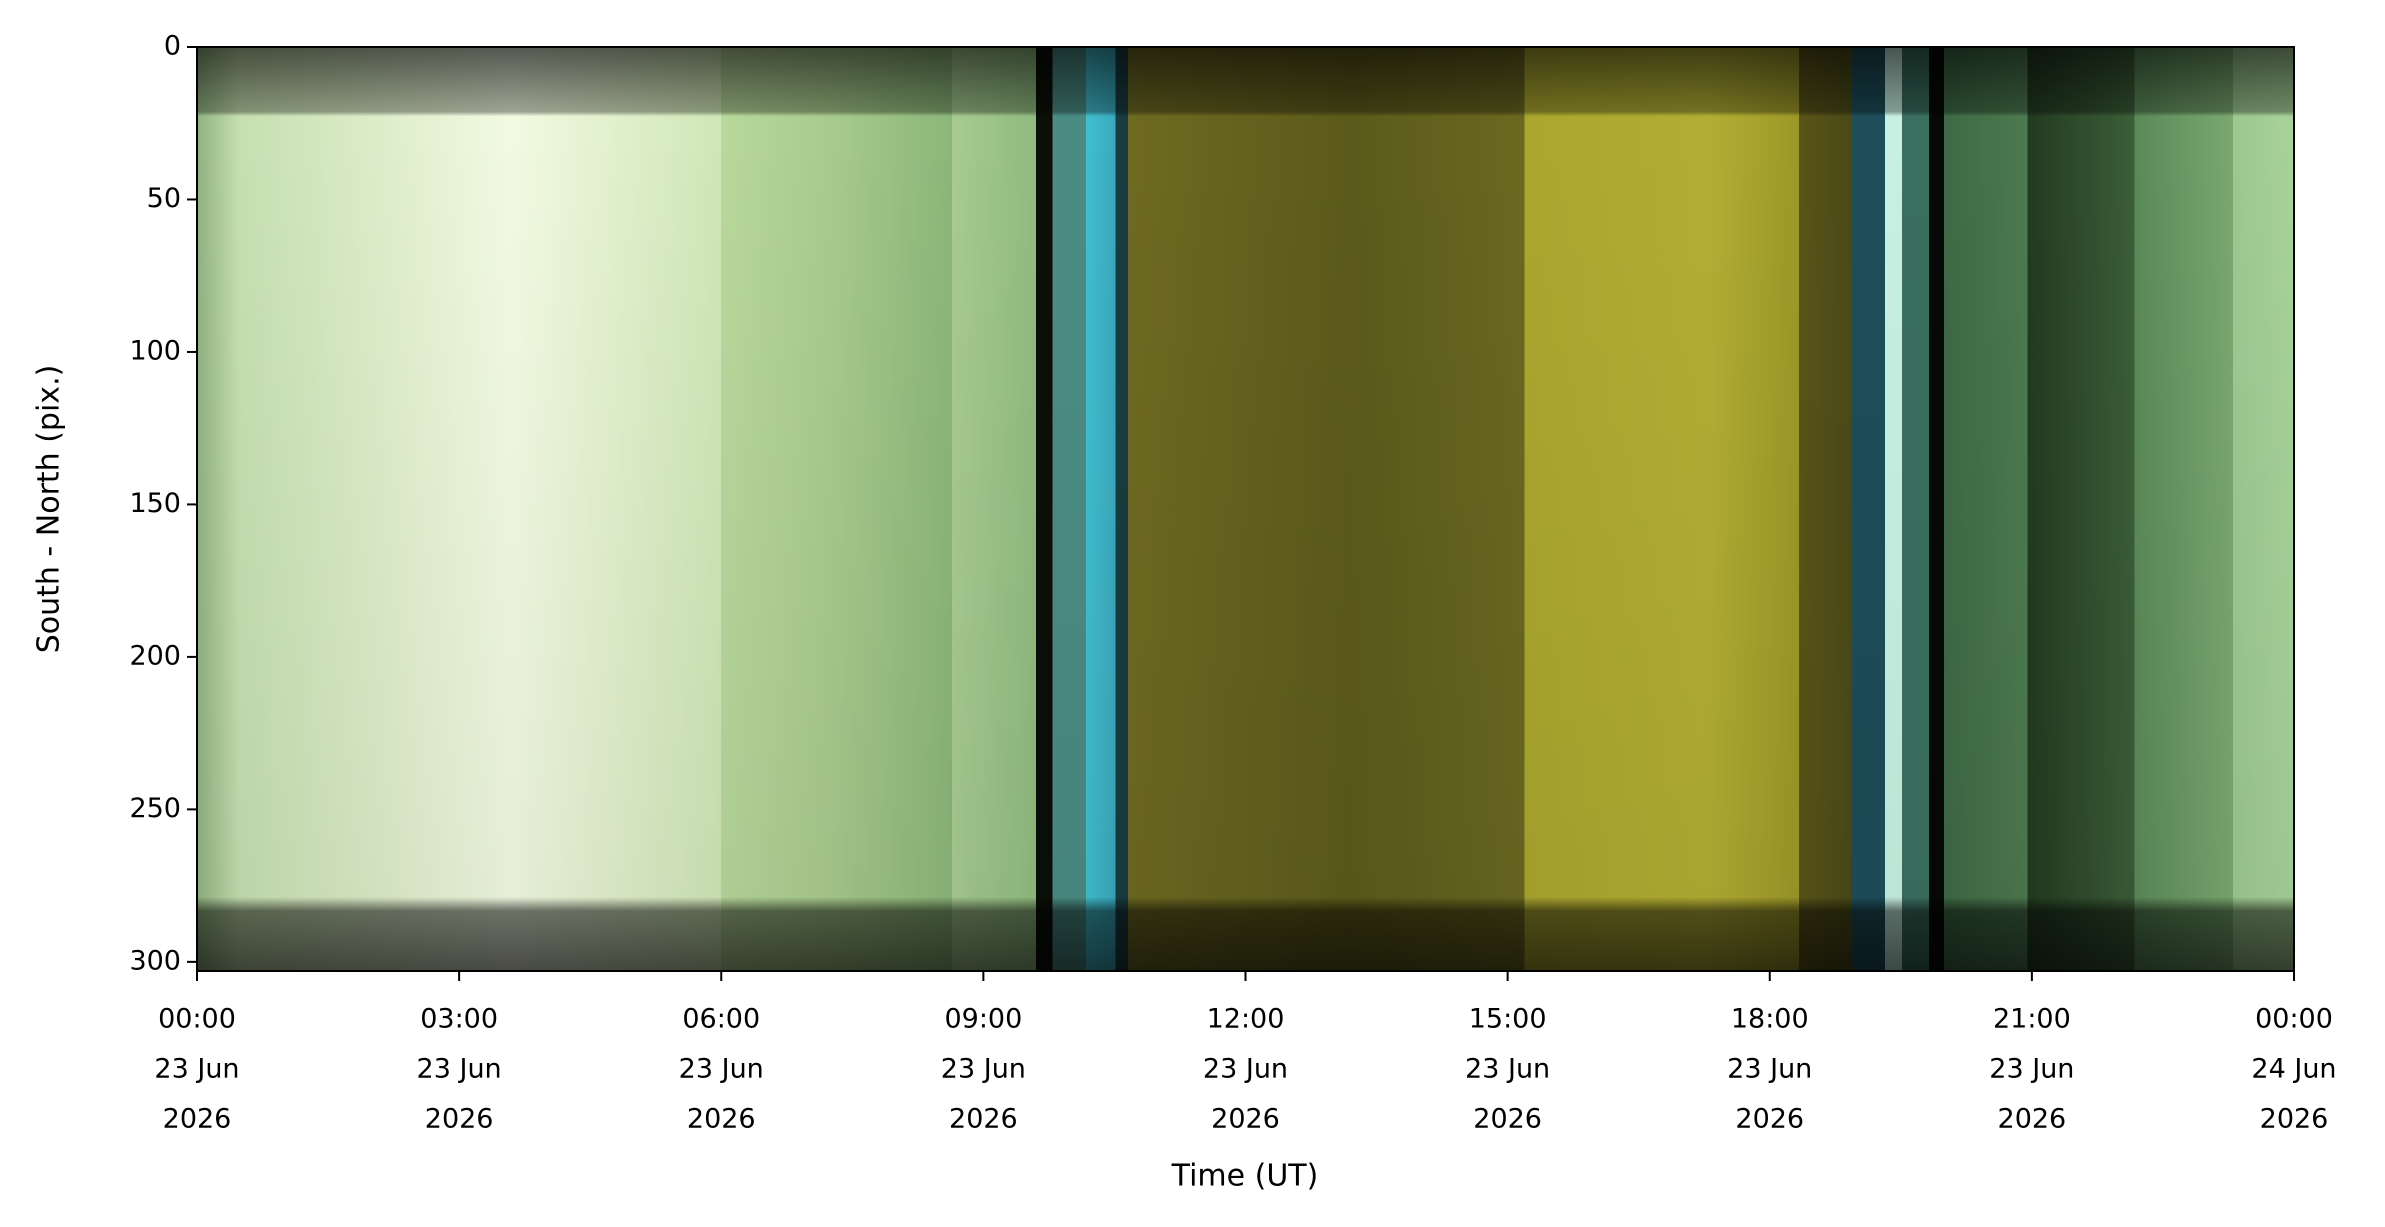  Describe the element at coordinates (1246, 1019) in the screenshot. I see `x-tick-label: 12:00` at that location.